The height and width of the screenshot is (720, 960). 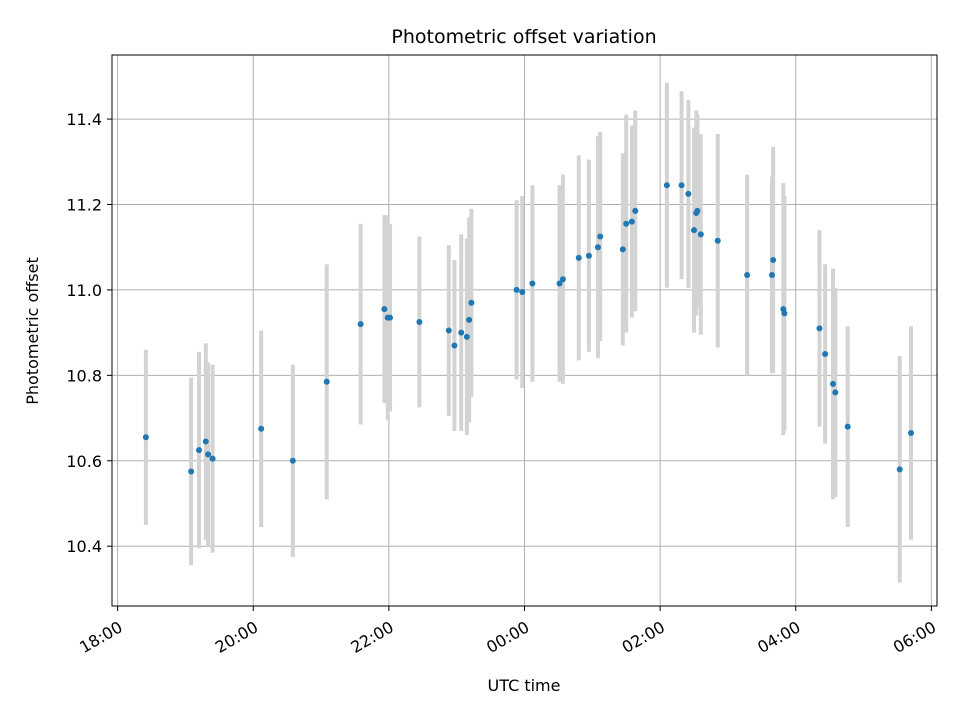 What do you see at coordinates (236, 637) in the screenshot?
I see `x-tick-label: 20:00` at bounding box center [236, 637].